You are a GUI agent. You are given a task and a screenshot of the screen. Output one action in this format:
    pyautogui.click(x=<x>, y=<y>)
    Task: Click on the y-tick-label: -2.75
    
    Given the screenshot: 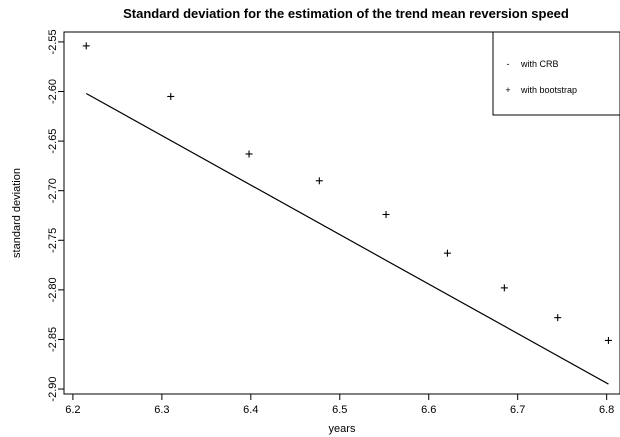 What is the action you would take?
    pyautogui.click(x=53, y=240)
    